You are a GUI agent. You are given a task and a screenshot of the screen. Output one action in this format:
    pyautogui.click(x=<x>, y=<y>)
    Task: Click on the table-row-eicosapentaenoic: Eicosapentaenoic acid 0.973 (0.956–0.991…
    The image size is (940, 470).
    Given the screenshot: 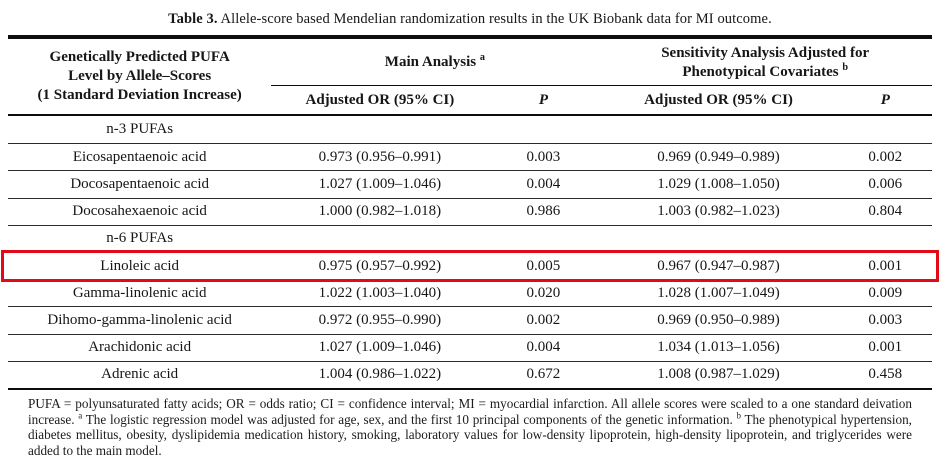 What is the action you would take?
    pyautogui.click(x=470, y=156)
    